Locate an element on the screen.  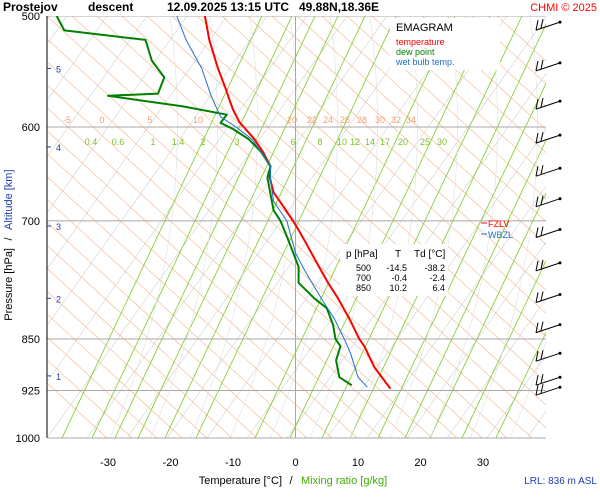
table-cell: 10.2 is located at coordinates (398, 288).